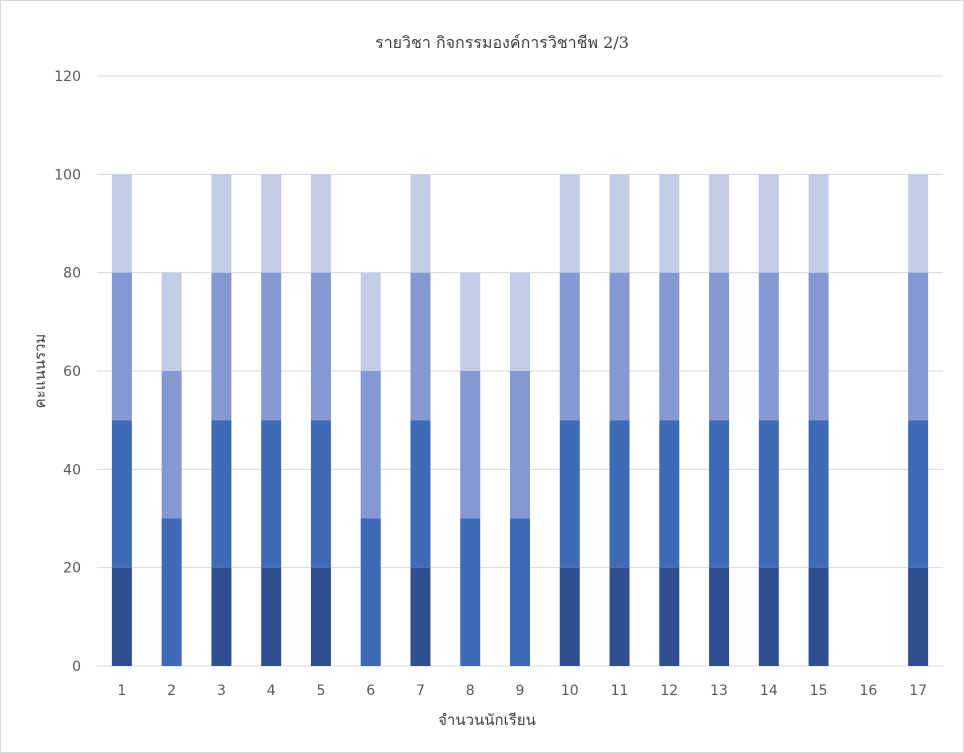 The height and width of the screenshot is (753, 964). I want to click on y-tick-label: 0, so click(76, 667).